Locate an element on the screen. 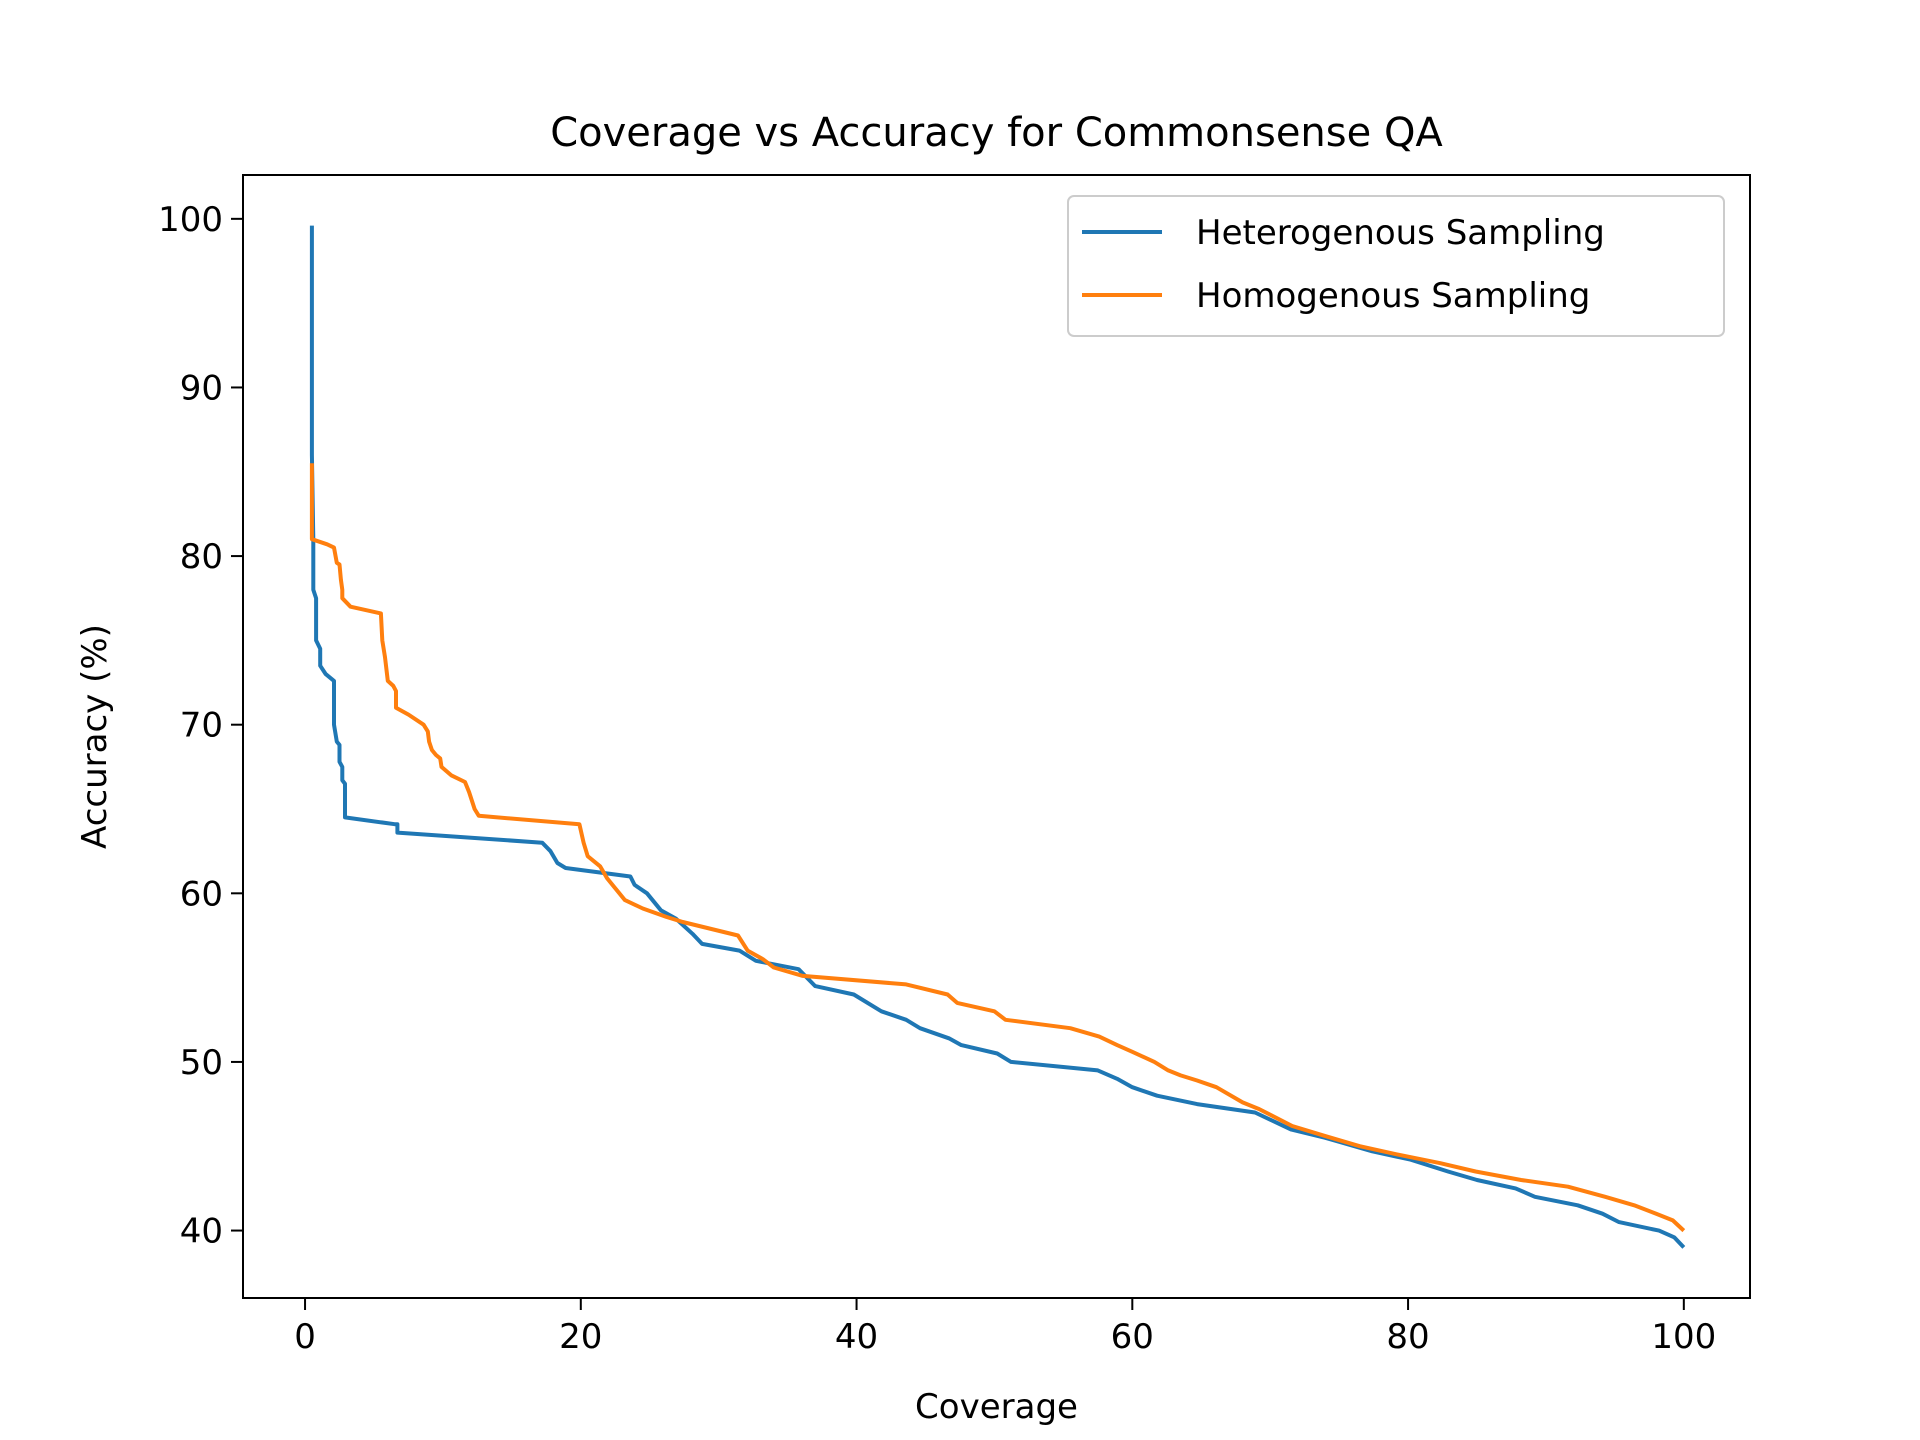  y-tick-label: 90 is located at coordinates (201, 388).